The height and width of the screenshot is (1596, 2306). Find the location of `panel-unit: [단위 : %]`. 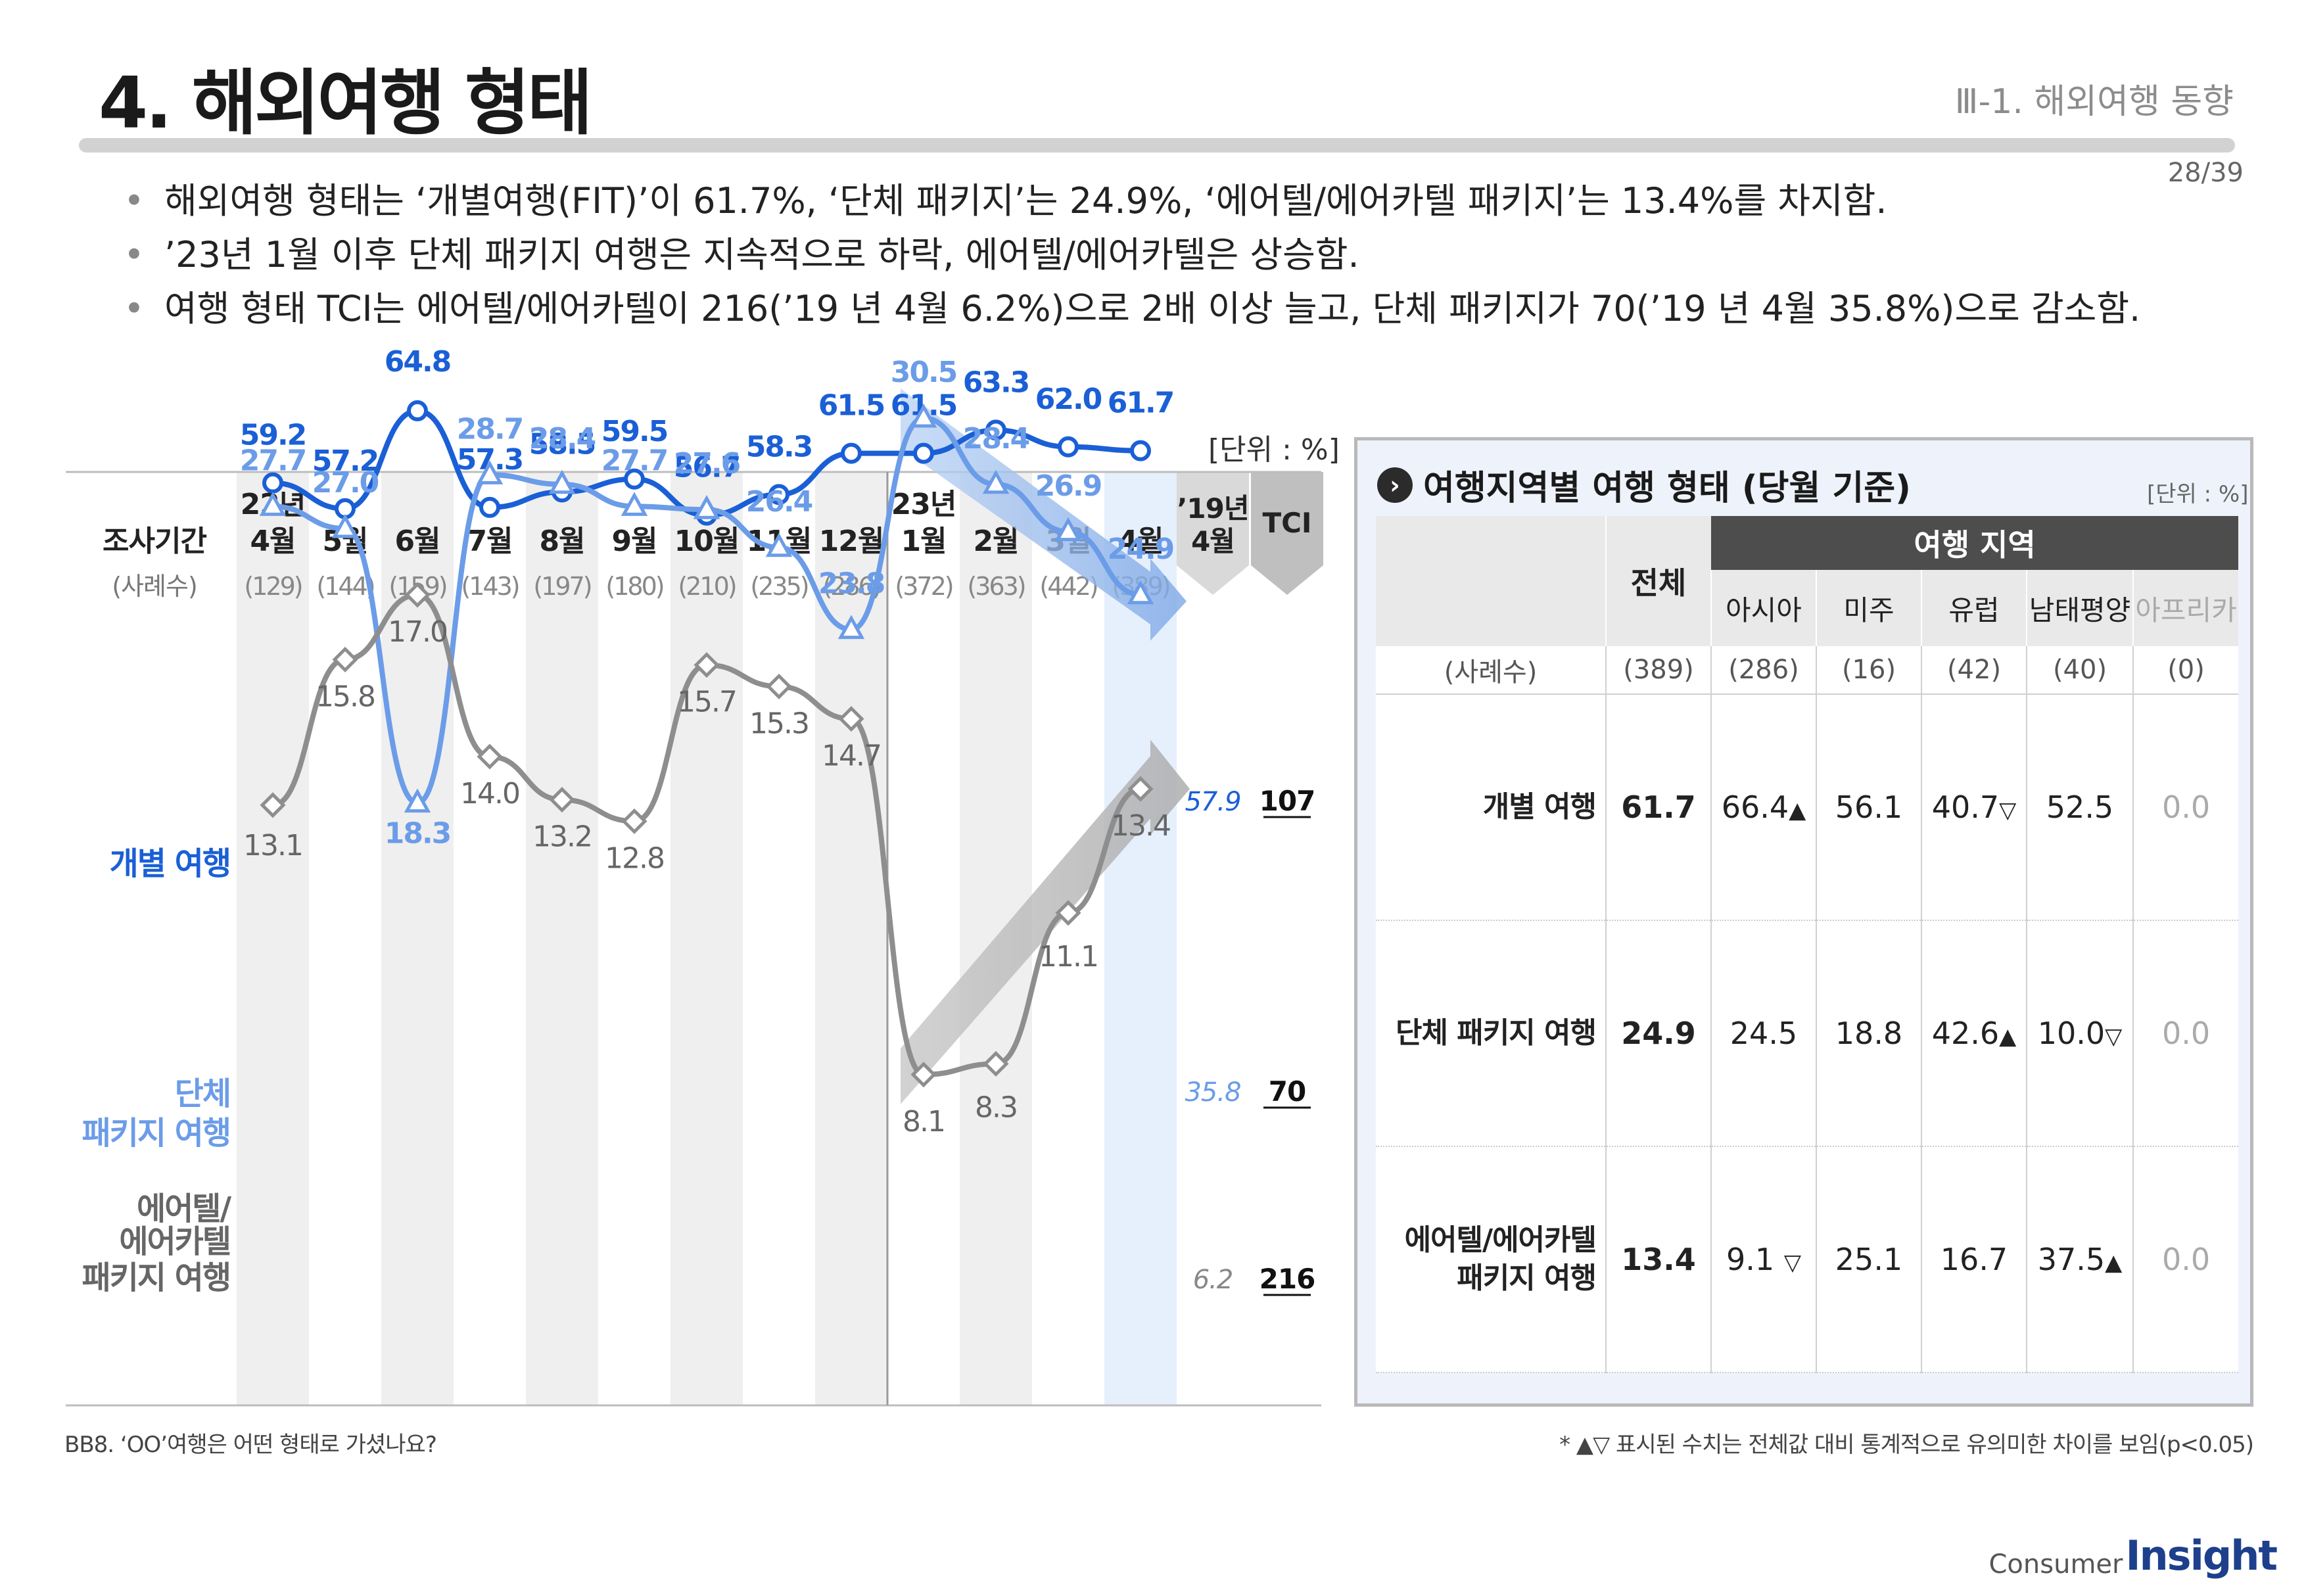

panel-unit: [단위 : %] is located at coordinates (2198, 494).